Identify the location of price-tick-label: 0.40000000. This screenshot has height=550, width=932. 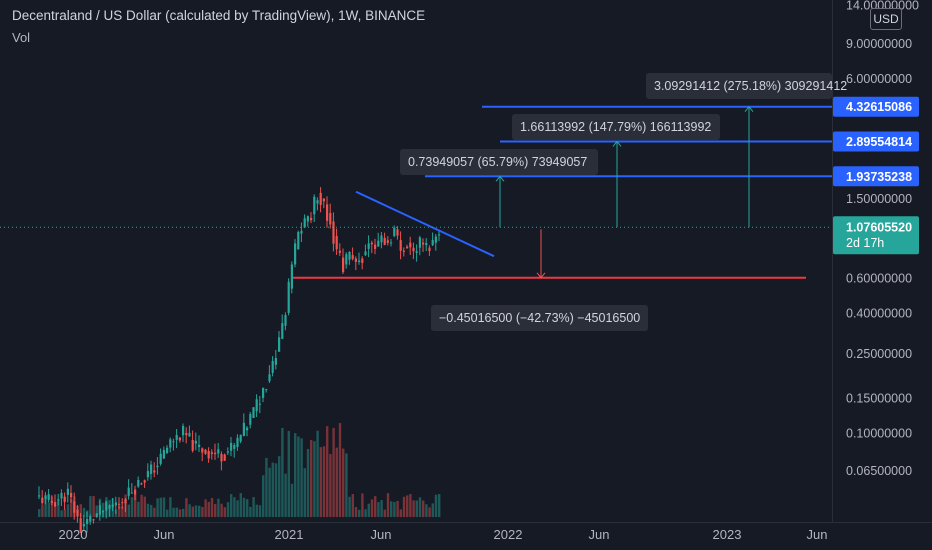
(879, 313).